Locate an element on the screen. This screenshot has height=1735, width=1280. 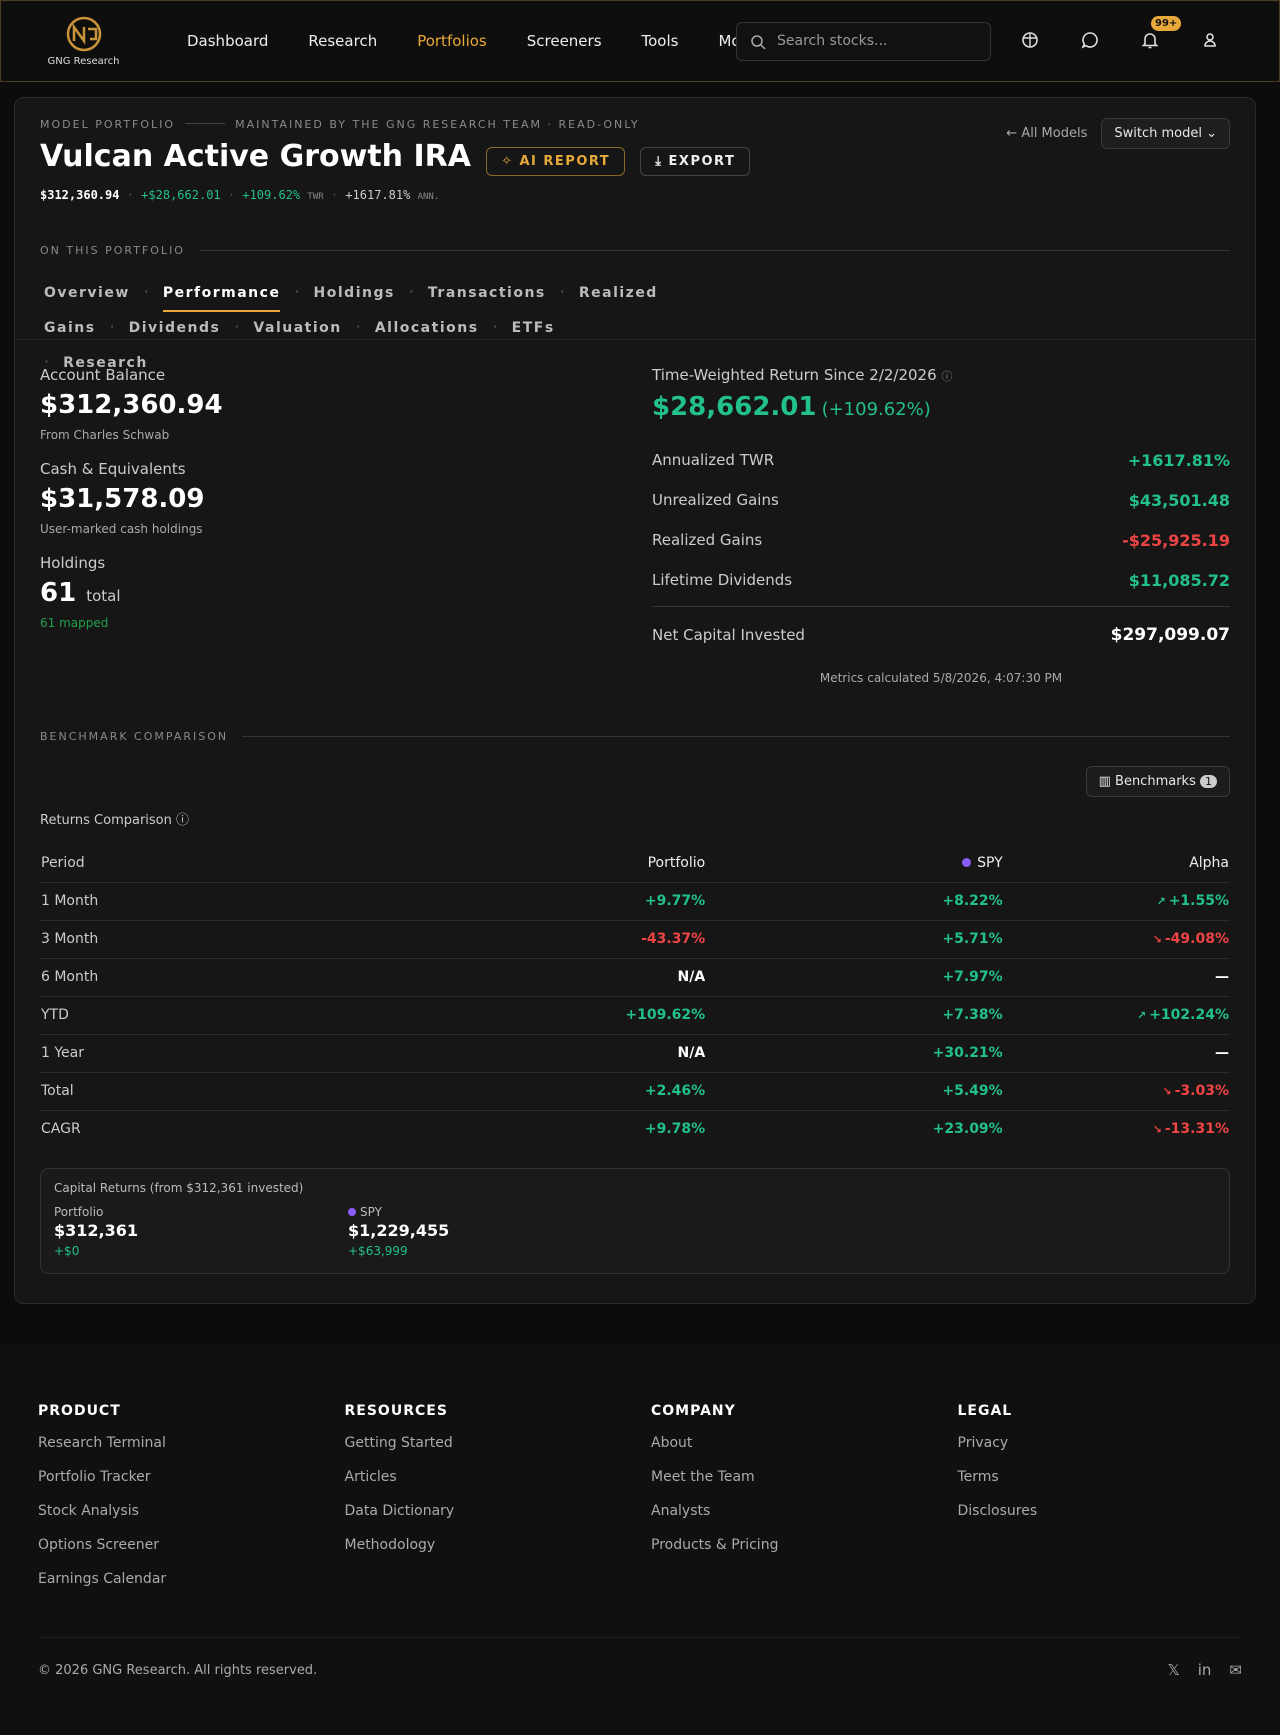
bell-icon is located at coordinates (1150, 40).